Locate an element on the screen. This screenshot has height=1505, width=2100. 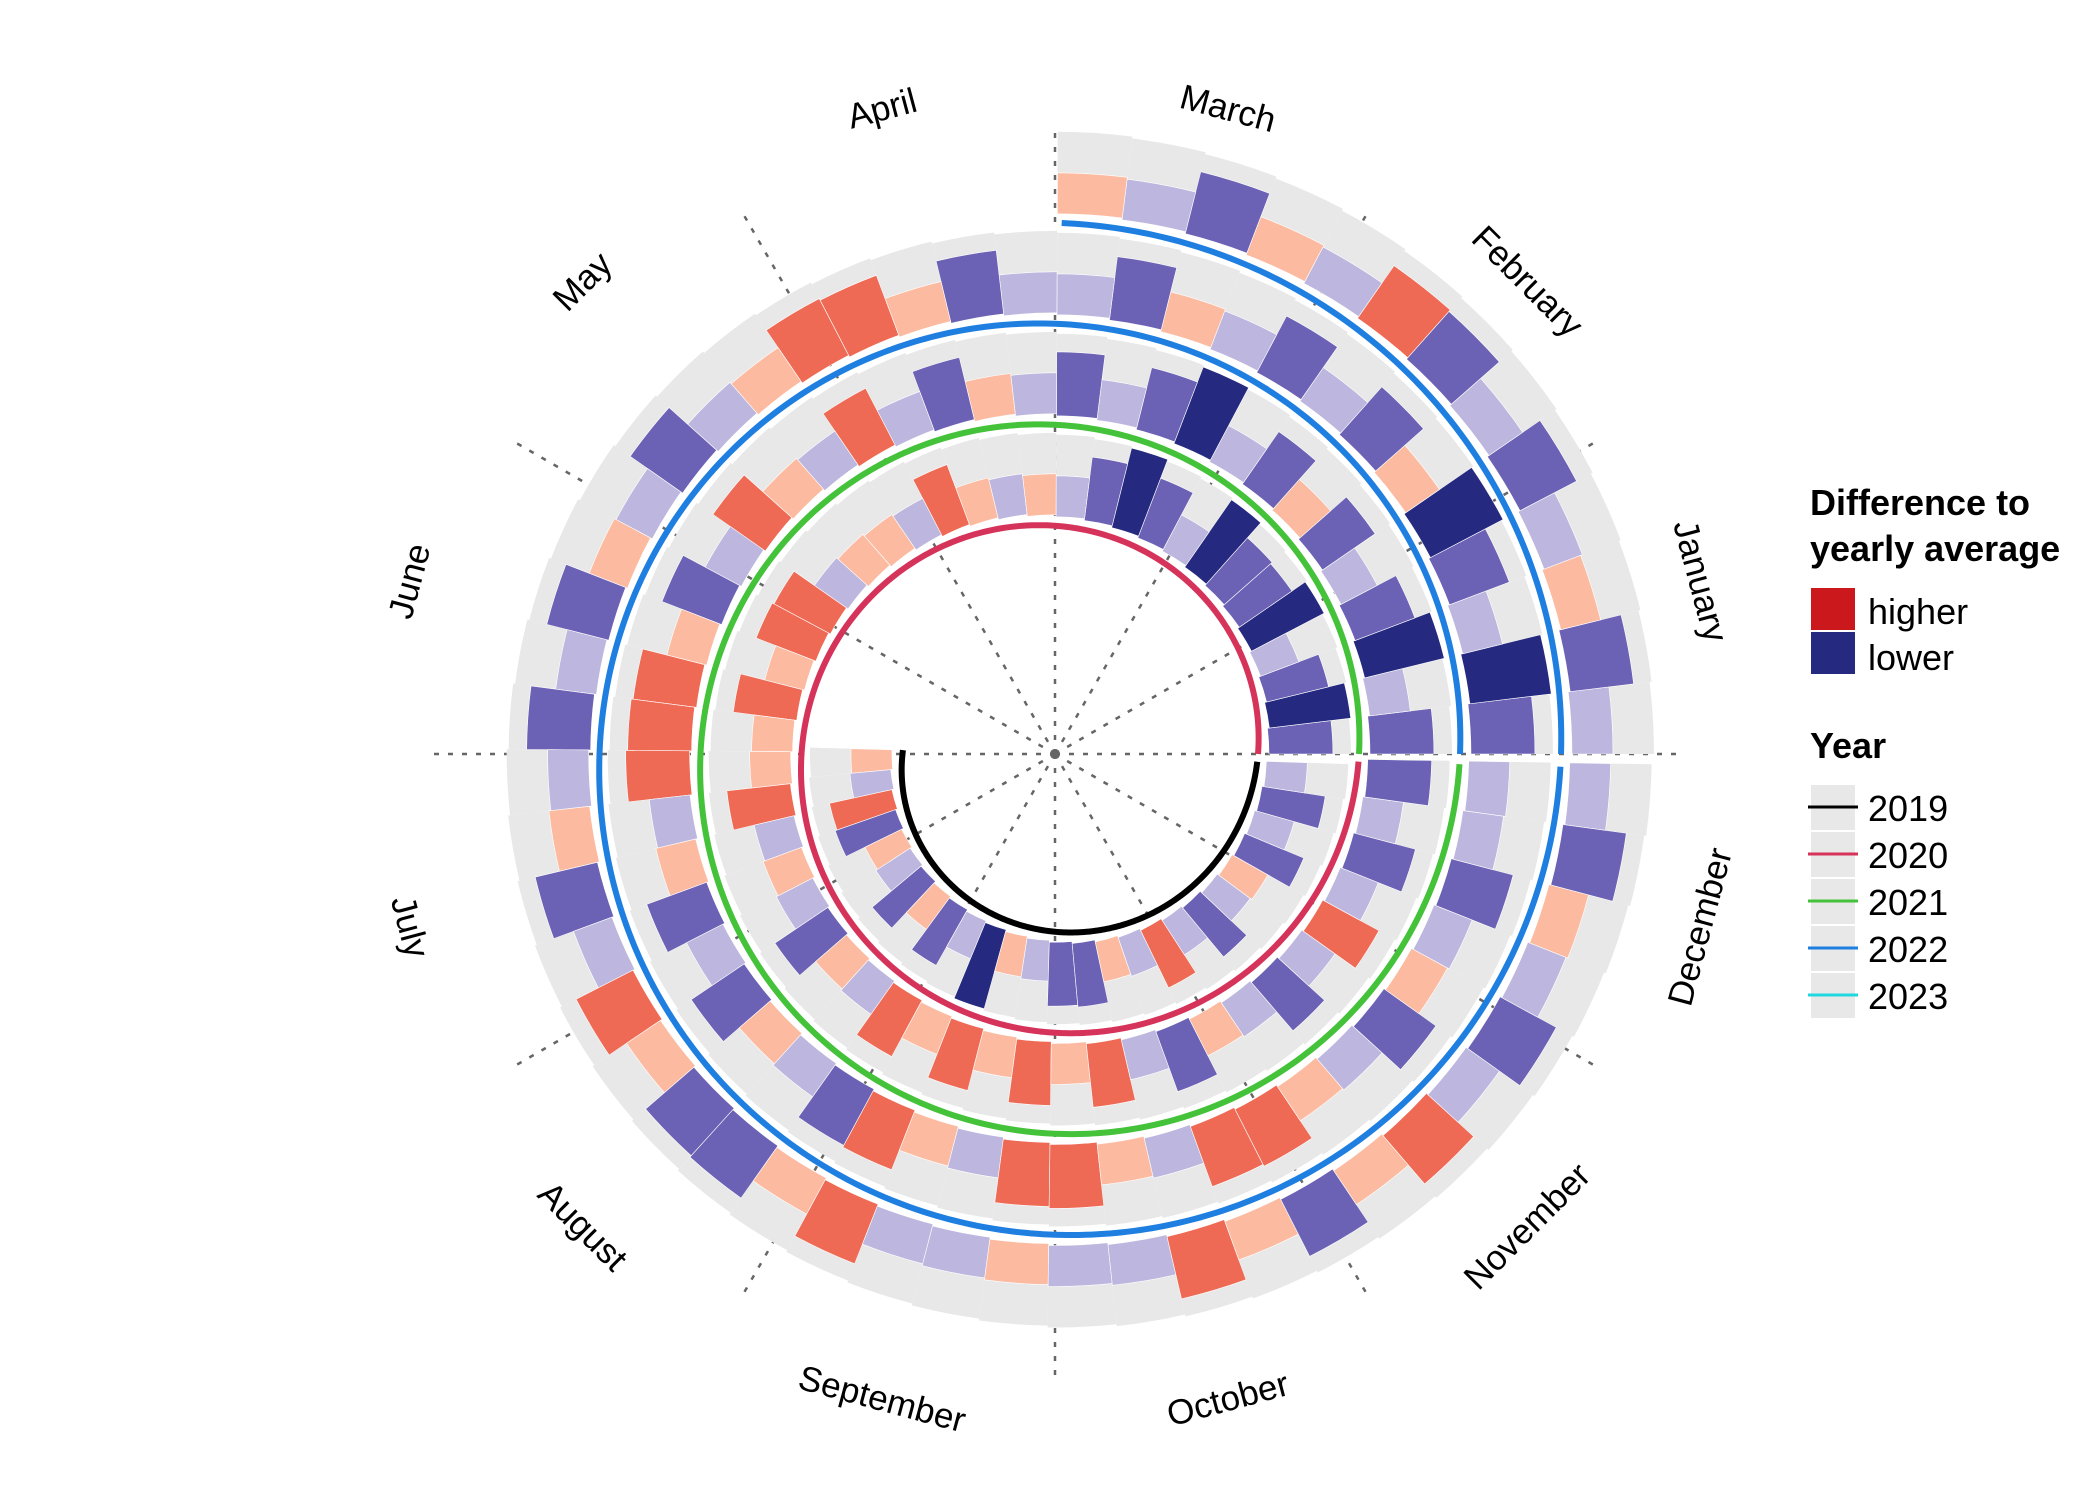
legend-label-higher: higher is located at coordinates (1918, 611).